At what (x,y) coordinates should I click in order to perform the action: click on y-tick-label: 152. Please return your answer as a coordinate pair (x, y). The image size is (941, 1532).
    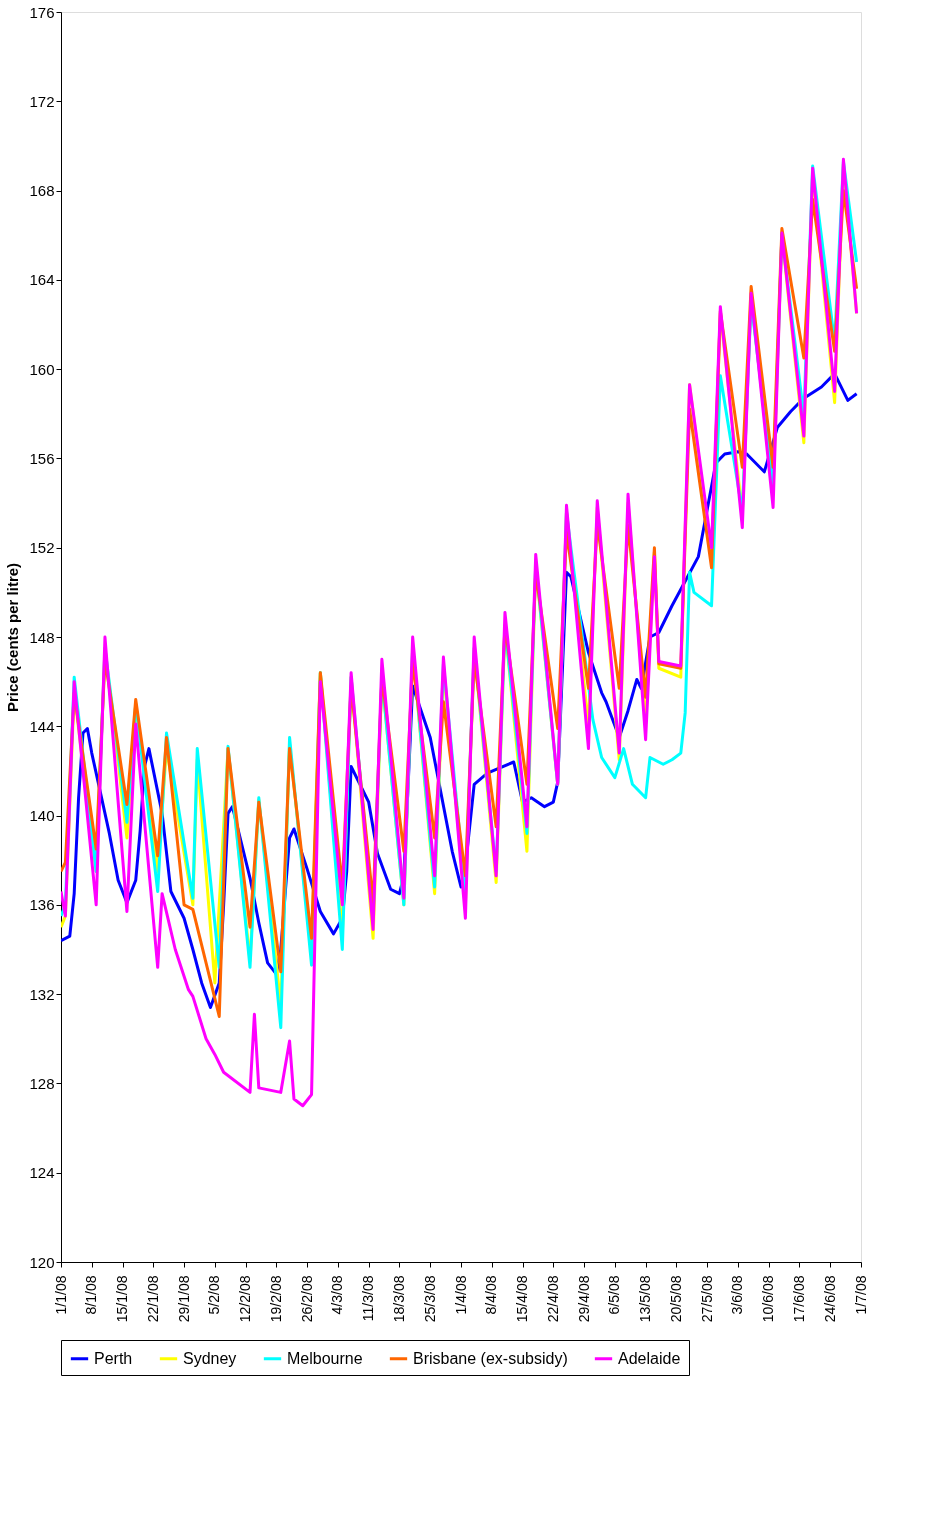
    Looking at the image, I should click on (42, 548).